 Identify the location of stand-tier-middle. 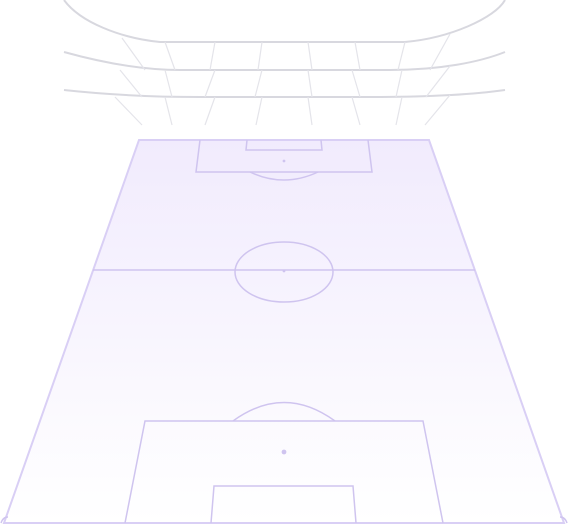
(284, 61).